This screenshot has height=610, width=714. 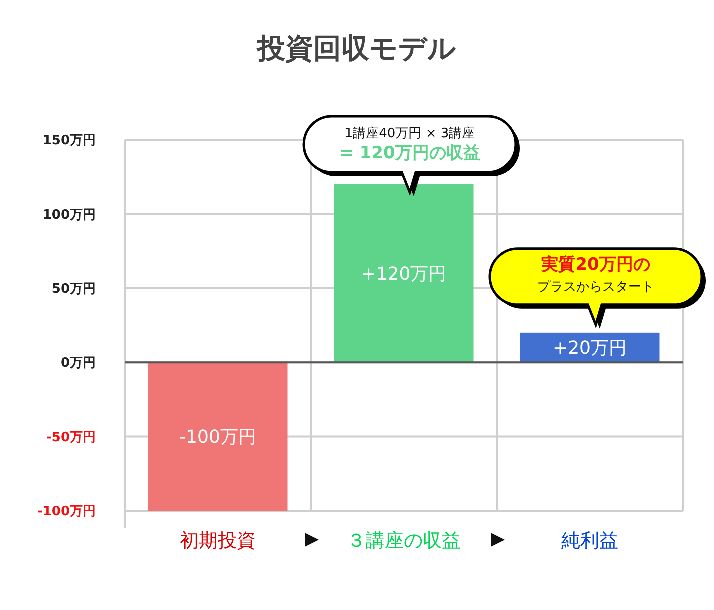 I want to click on annotation: 実質20万円の, so click(x=595, y=264).